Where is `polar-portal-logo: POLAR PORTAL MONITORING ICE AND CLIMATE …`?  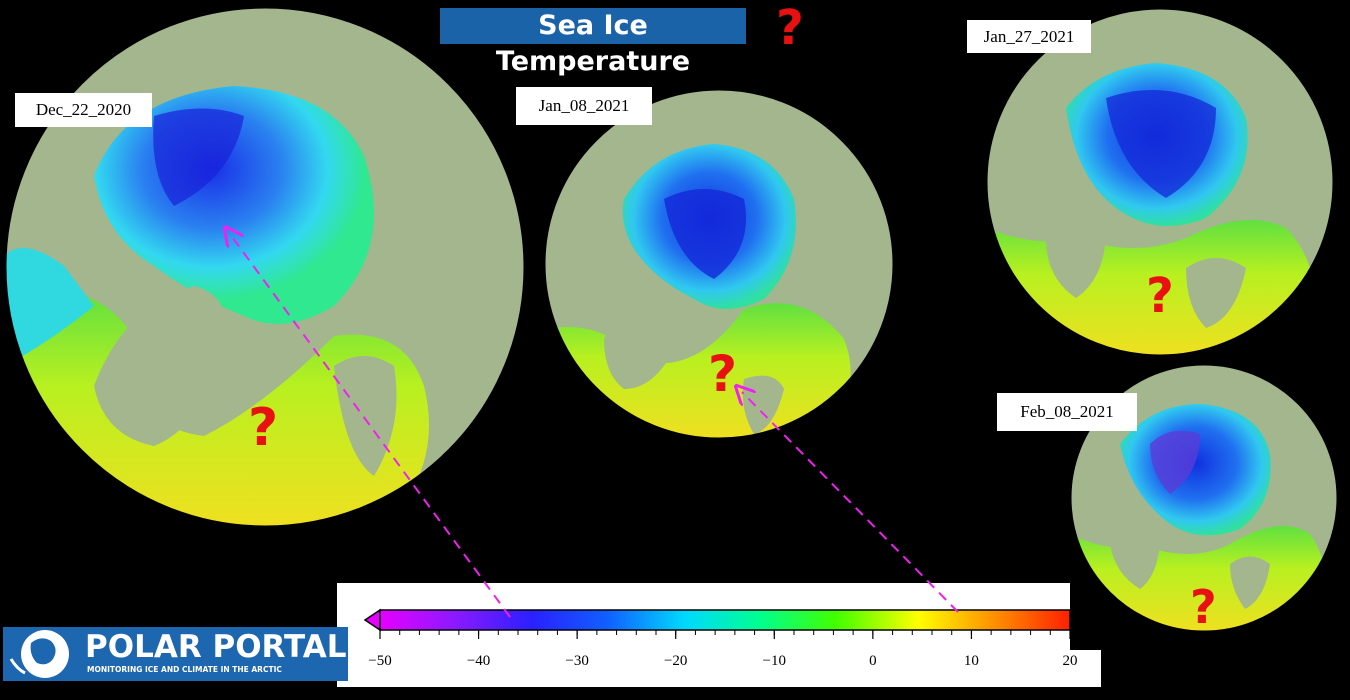
polar-portal-logo: POLAR PORTAL MONITORING ICE AND CLIMATE … is located at coordinates (175, 654).